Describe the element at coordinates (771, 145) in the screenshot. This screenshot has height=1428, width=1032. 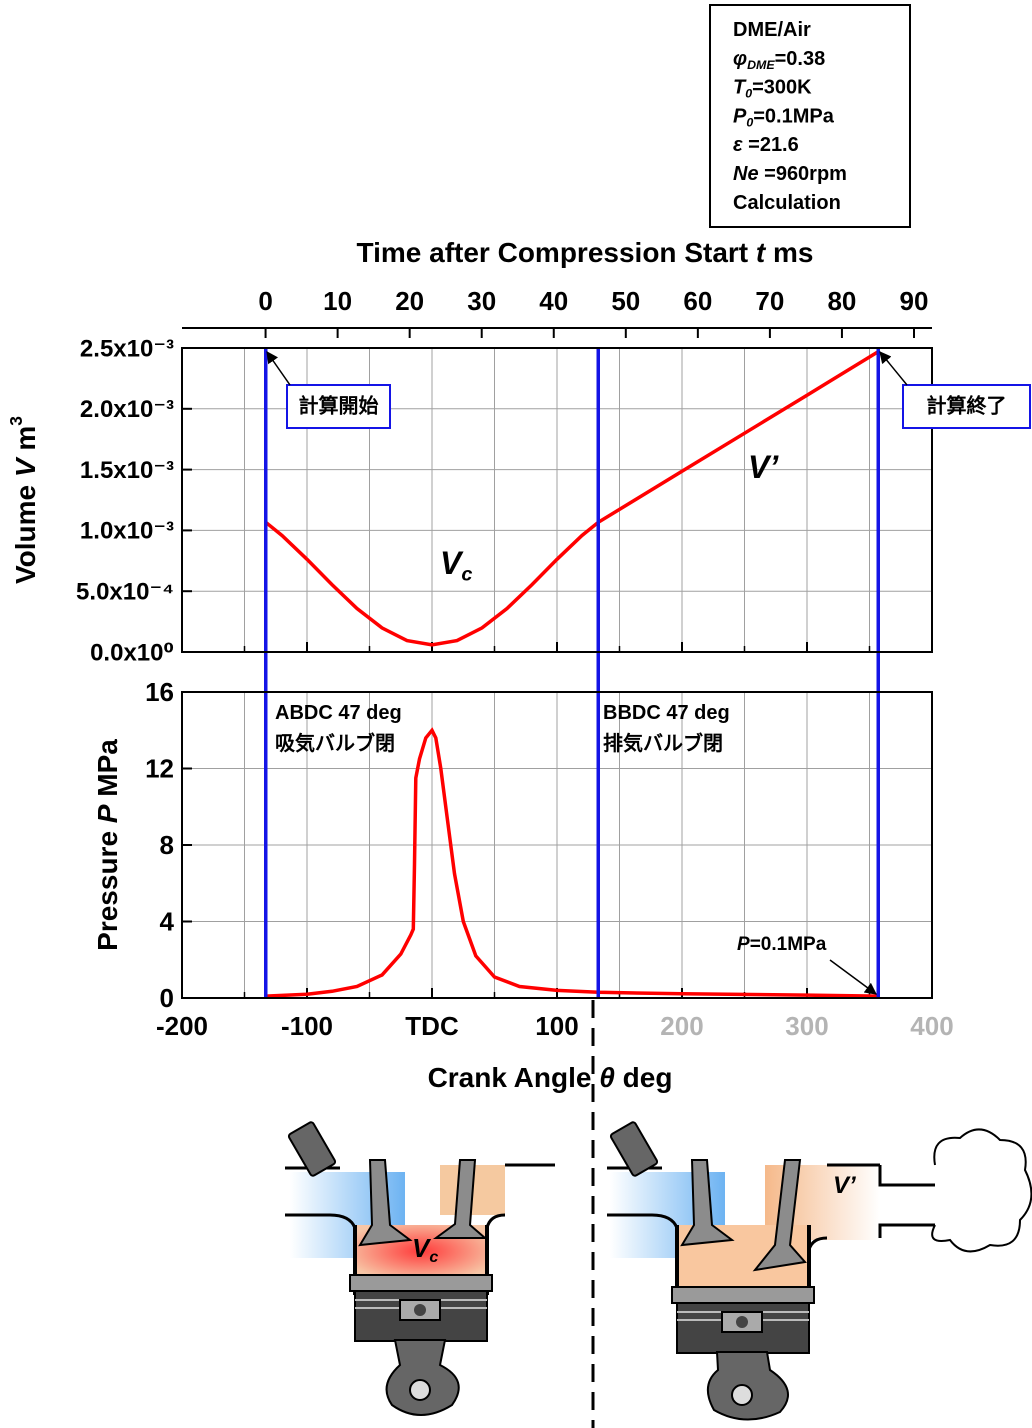
I see `text-part: =21.6` at that location.